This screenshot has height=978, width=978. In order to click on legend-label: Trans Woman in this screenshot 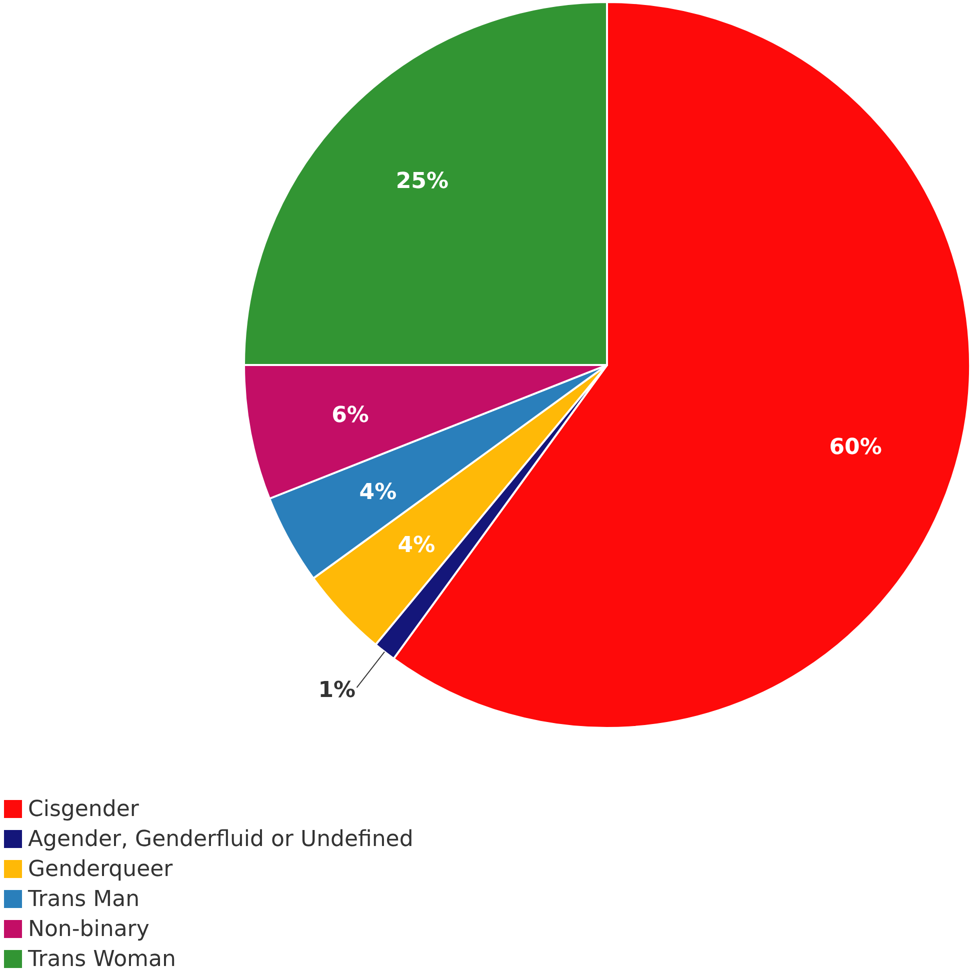, I will do `click(102, 959)`.